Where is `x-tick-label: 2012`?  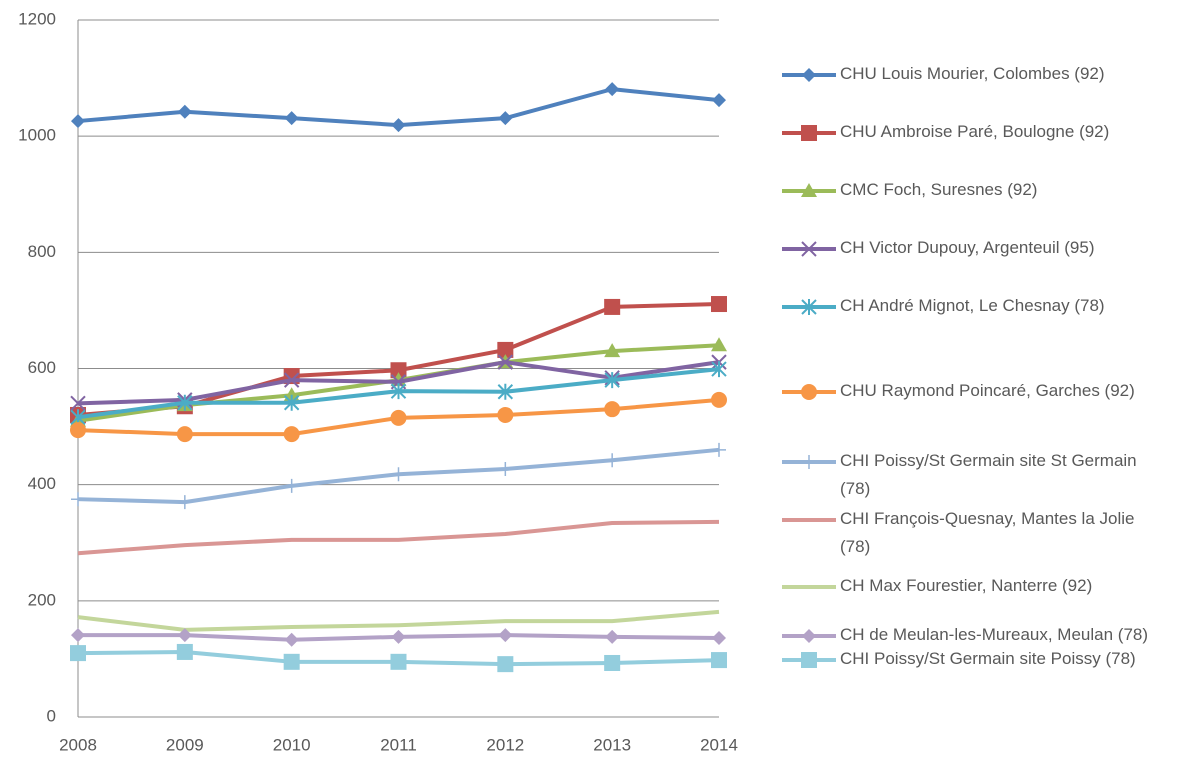 x-tick-label: 2012 is located at coordinates (505, 744).